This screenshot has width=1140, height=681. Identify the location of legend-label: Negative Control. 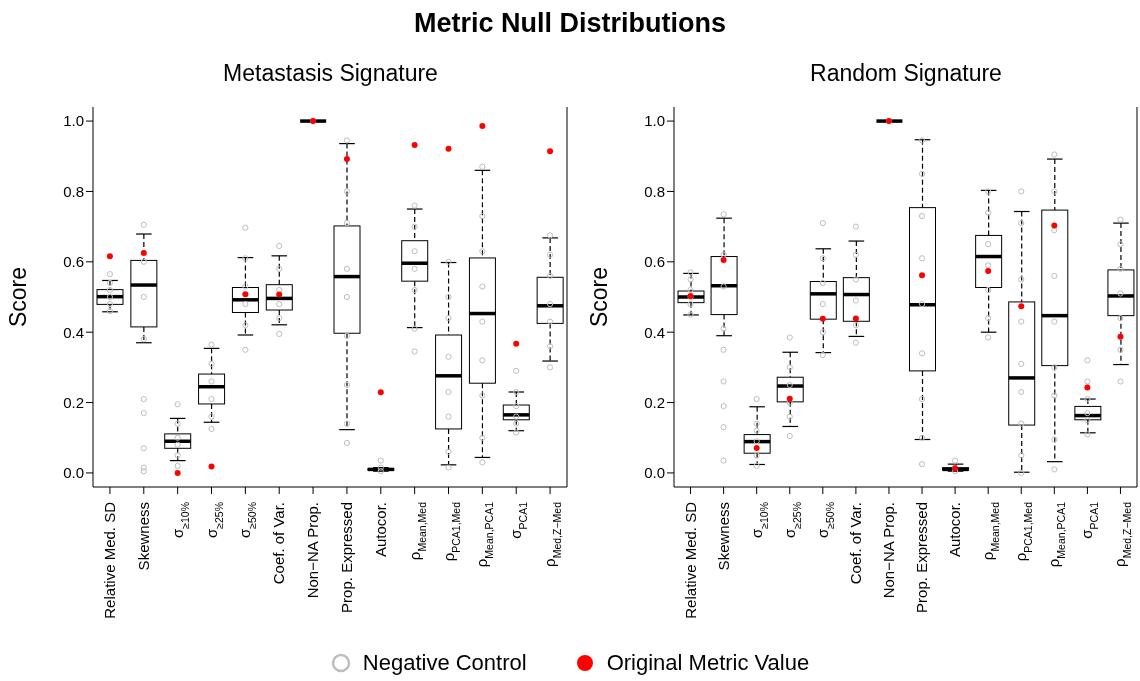
(444, 663).